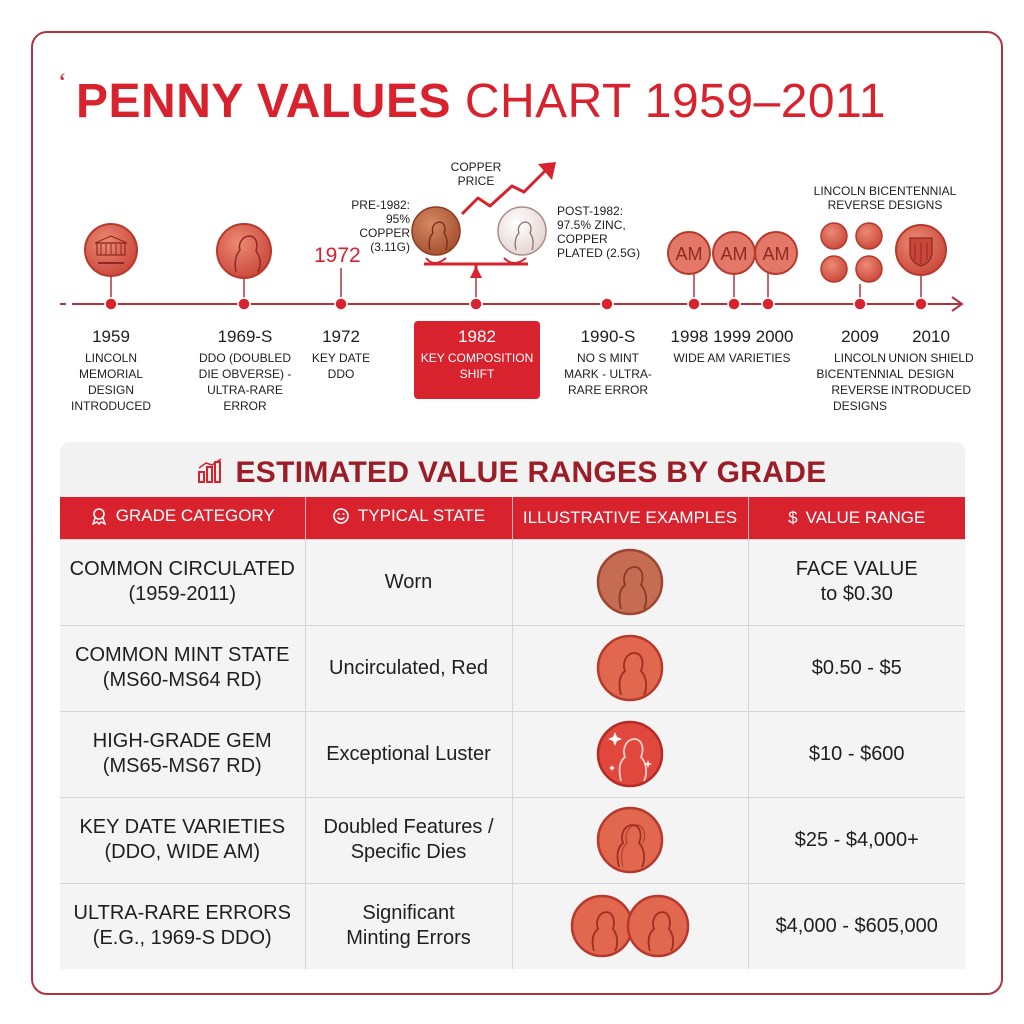 This screenshot has width=1024, height=1024. I want to click on header-label: ILLUSTRATIVE EXAMPLES, so click(630, 517).